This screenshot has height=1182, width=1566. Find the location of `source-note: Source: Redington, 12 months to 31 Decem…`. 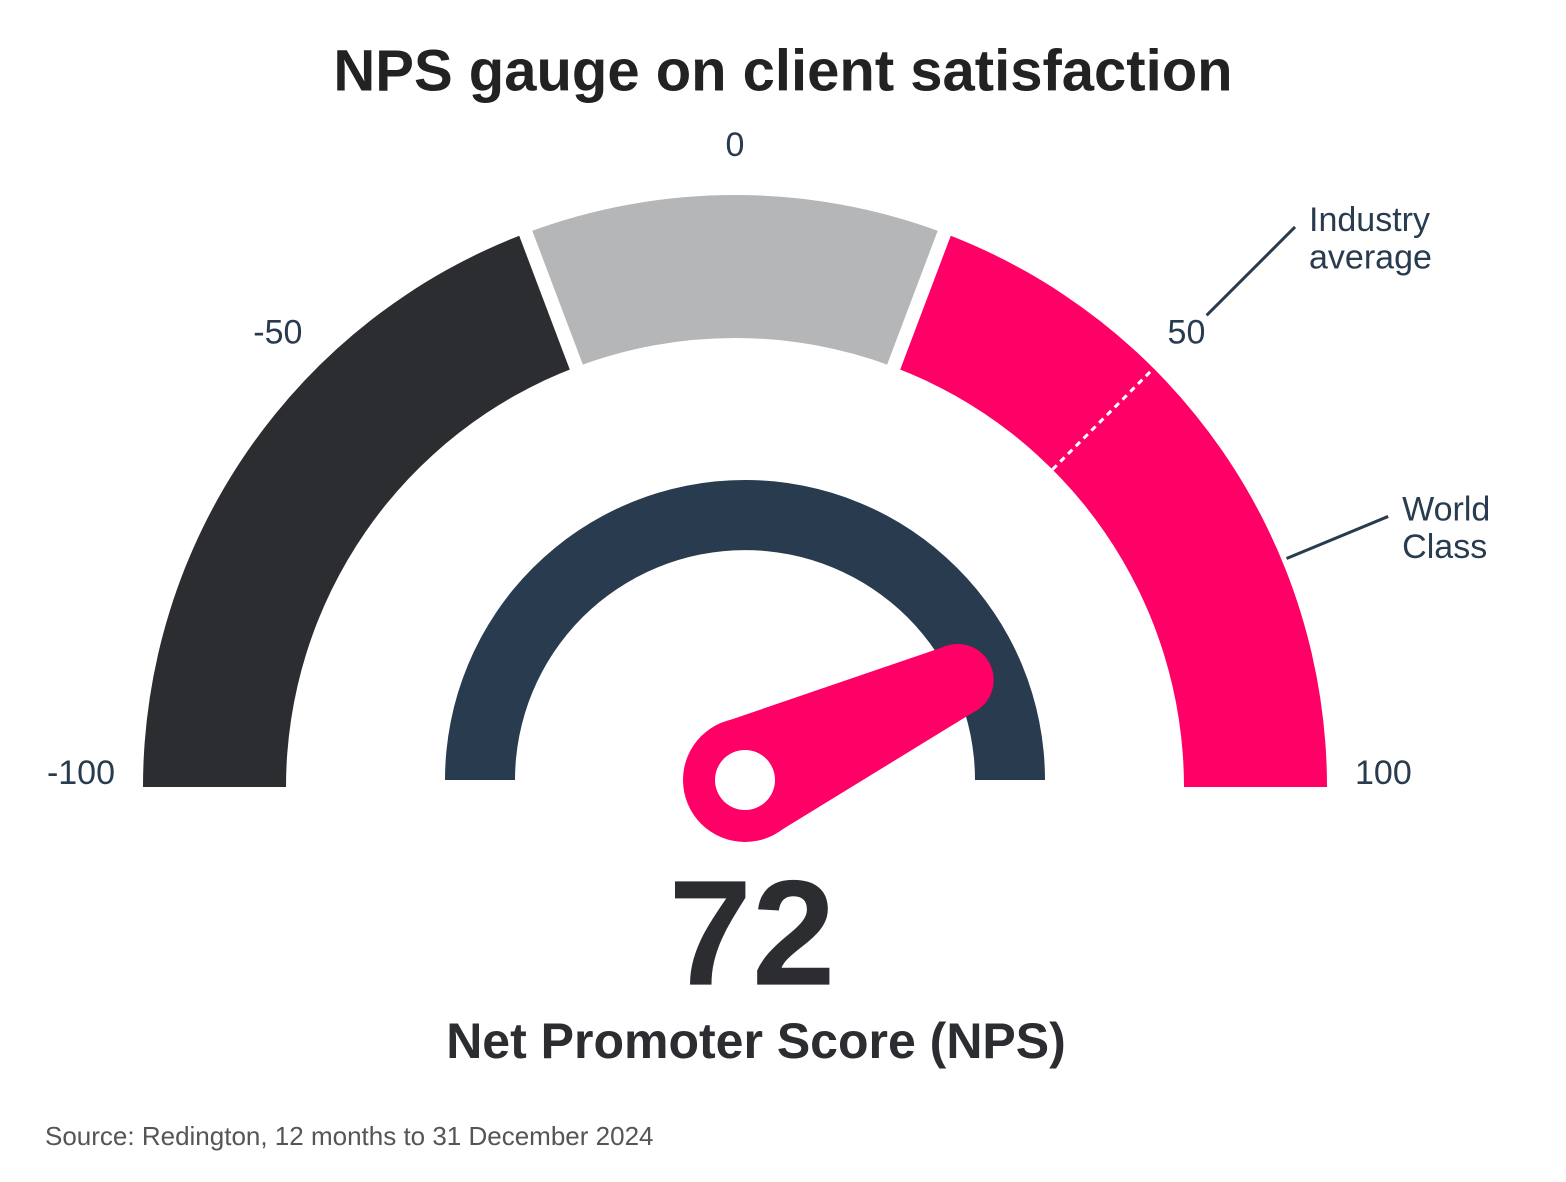

source-note: Source: Redington, 12 months to 31 Decem… is located at coordinates (349, 1136).